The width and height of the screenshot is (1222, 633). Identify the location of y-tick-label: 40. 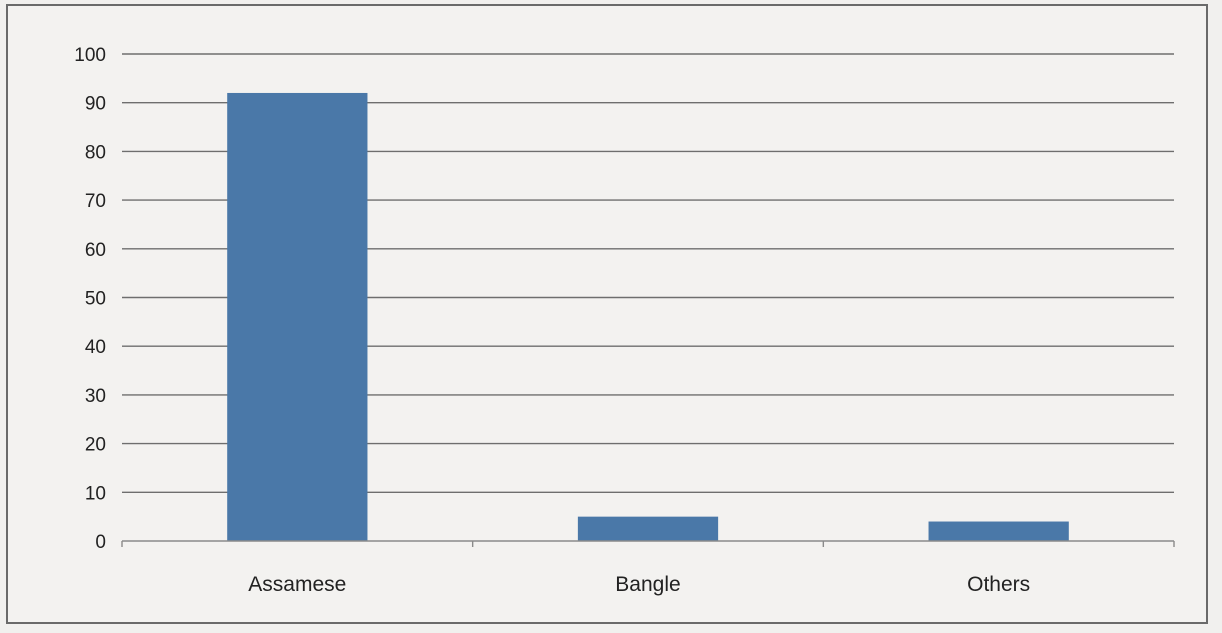
(95, 347).